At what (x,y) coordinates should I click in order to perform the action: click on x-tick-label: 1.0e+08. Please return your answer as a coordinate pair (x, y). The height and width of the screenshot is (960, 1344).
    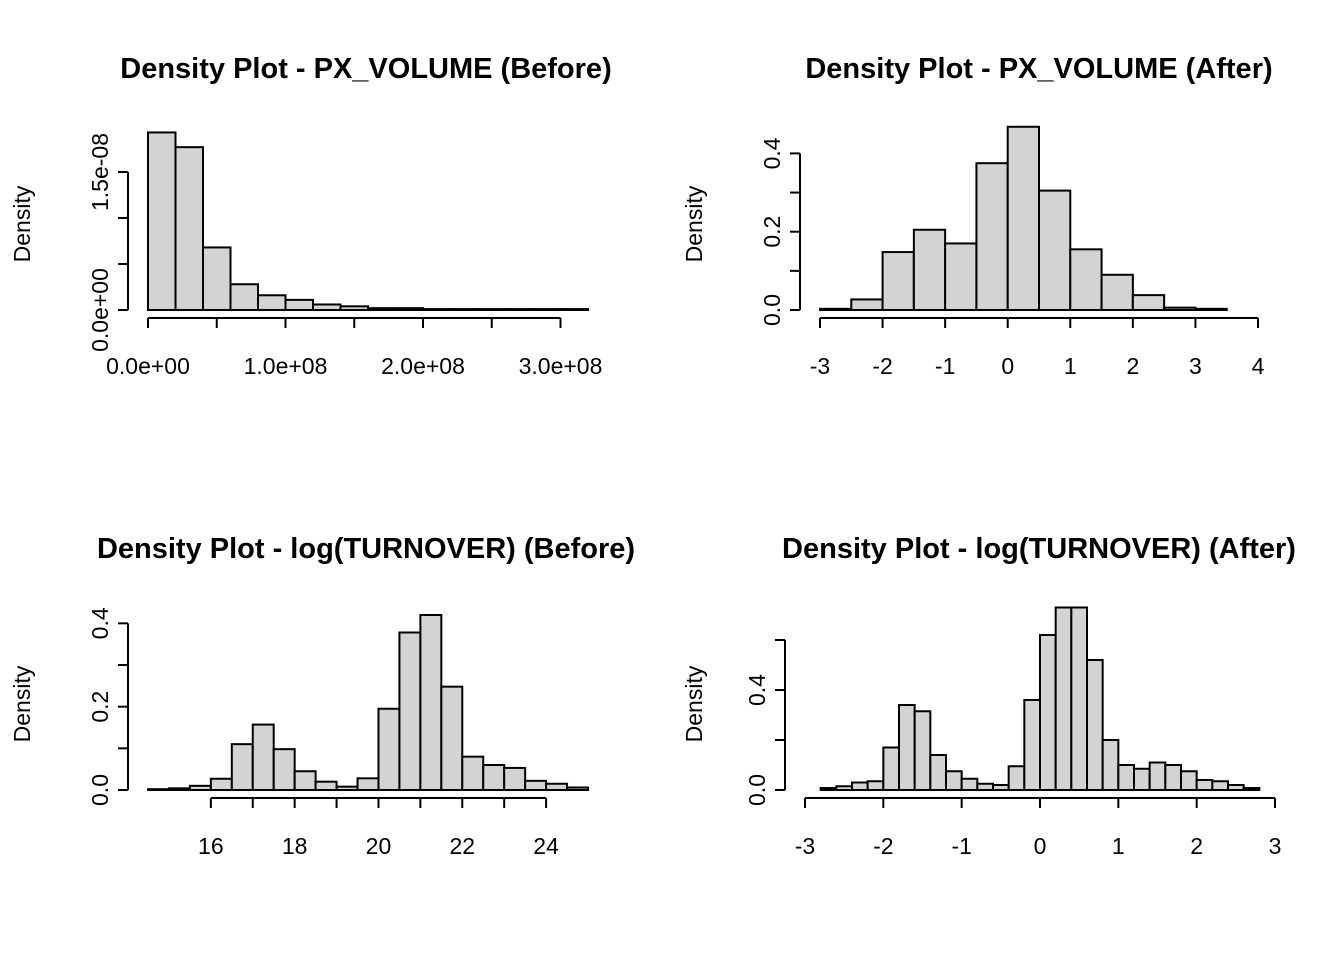
    Looking at the image, I should click on (286, 366).